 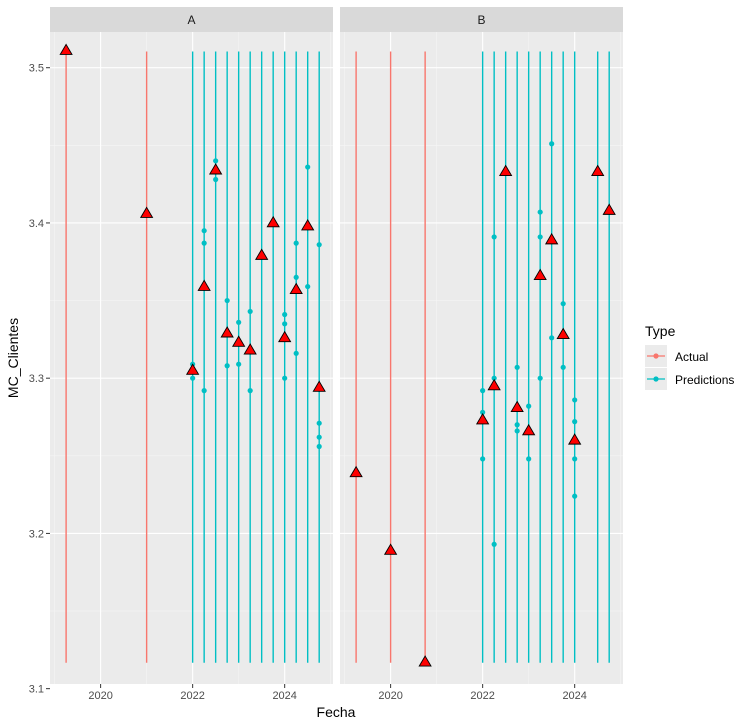 I want to click on strip-b-label: B, so click(x=481, y=20).